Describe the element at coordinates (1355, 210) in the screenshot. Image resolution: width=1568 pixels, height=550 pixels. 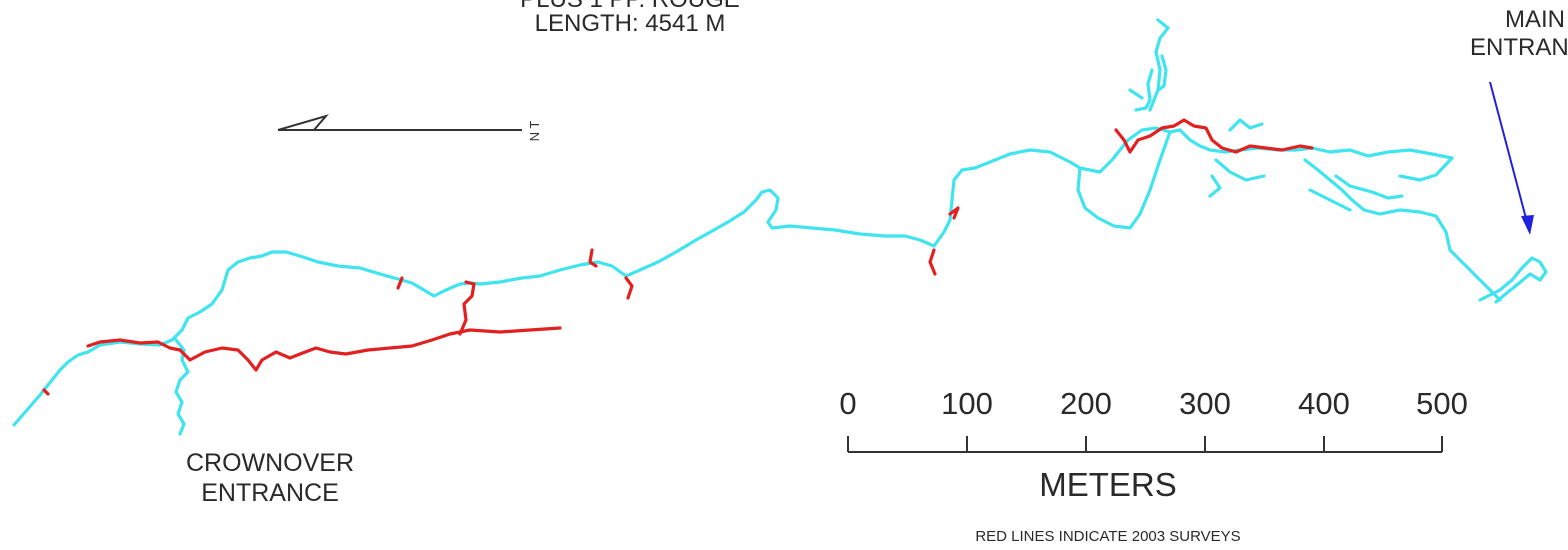
I see `passage-east-maze` at that location.